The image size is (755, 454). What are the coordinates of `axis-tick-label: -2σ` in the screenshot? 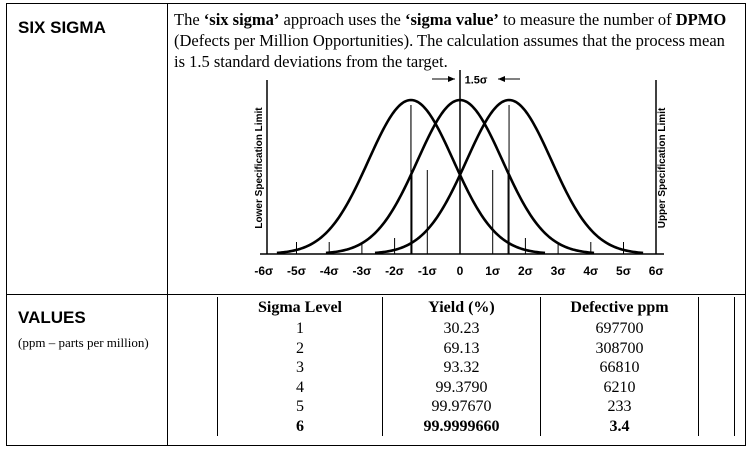 It's located at (394, 271).